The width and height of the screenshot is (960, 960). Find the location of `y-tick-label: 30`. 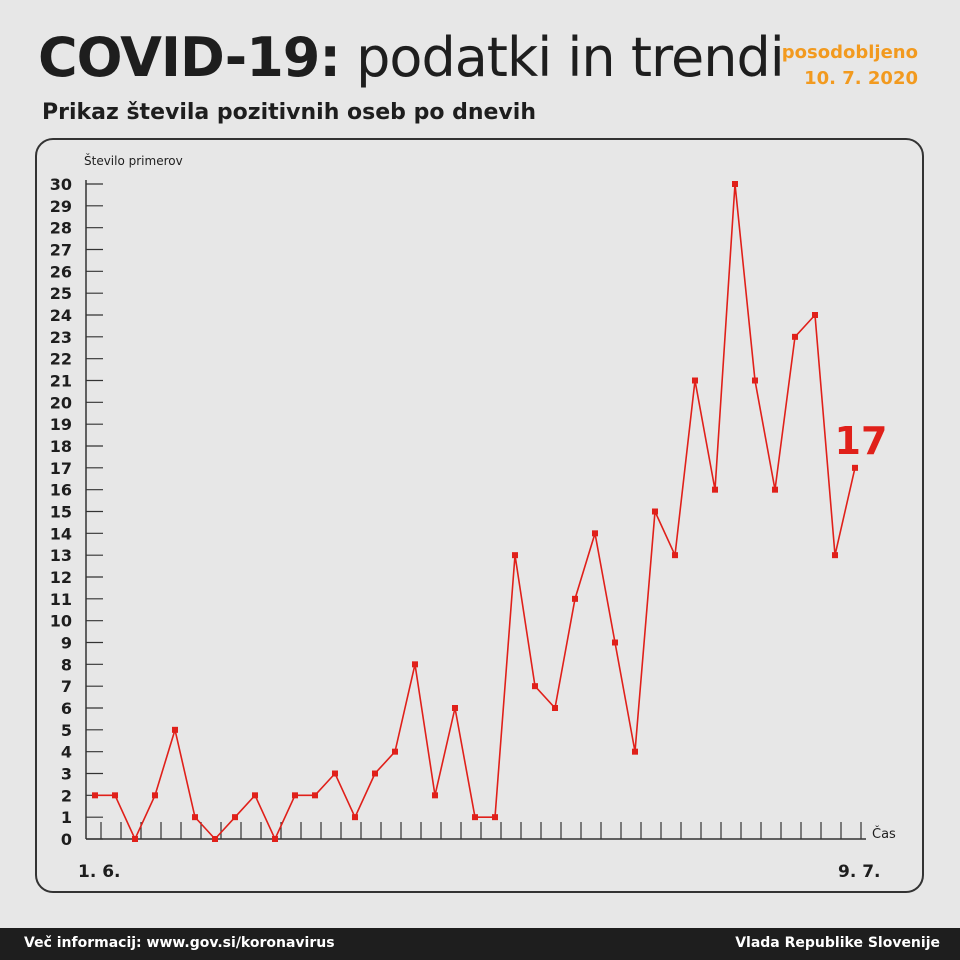

y-tick-label: 30 is located at coordinates (61, 184).